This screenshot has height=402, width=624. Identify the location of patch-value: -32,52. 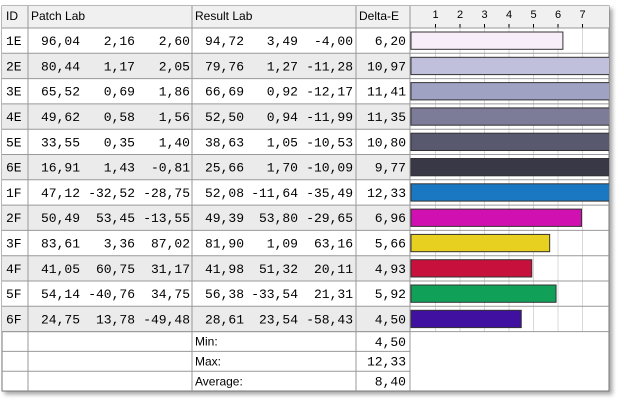
(111, 193).